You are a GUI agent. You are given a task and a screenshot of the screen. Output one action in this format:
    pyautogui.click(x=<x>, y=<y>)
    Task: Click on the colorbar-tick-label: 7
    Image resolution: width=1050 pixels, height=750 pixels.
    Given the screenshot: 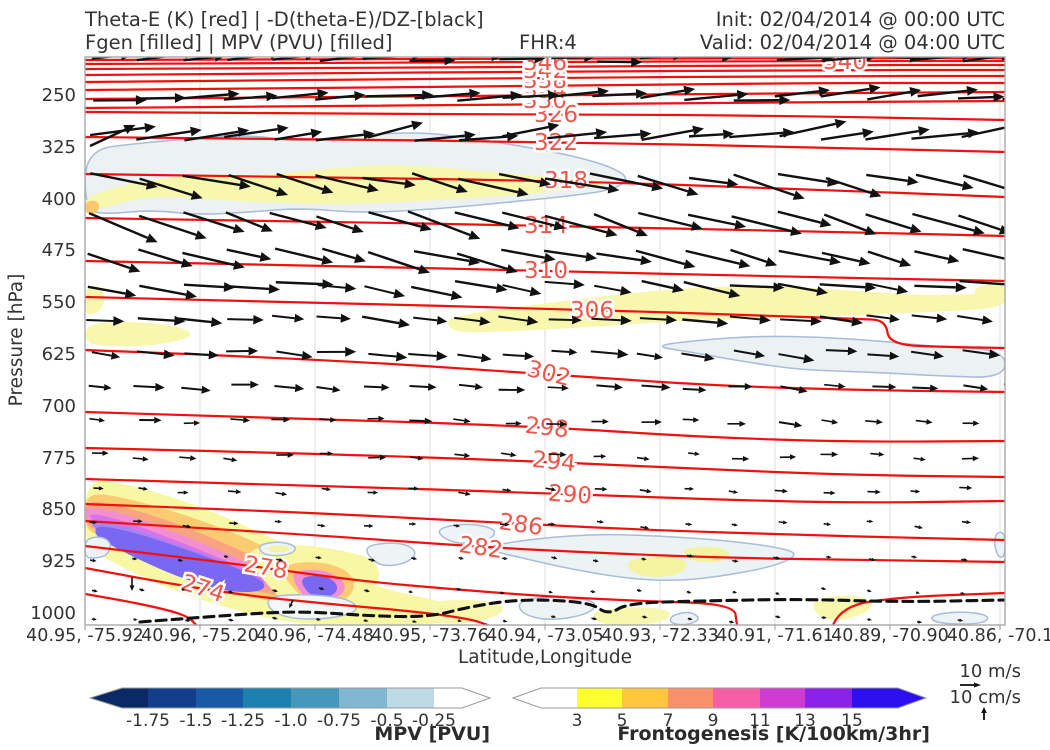 What is the action you would take?
    pyautogui.click(x=668, y=721)
    